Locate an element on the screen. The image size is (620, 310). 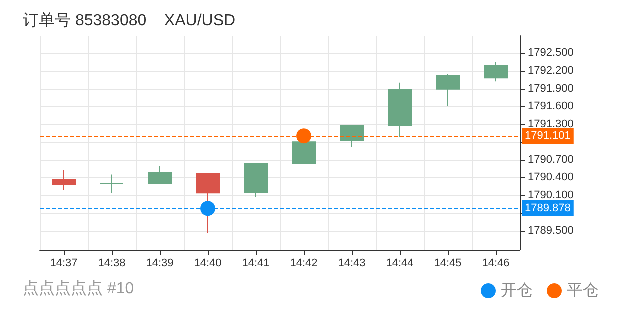
text: 1790.400 is located at coordinates (551, 178).